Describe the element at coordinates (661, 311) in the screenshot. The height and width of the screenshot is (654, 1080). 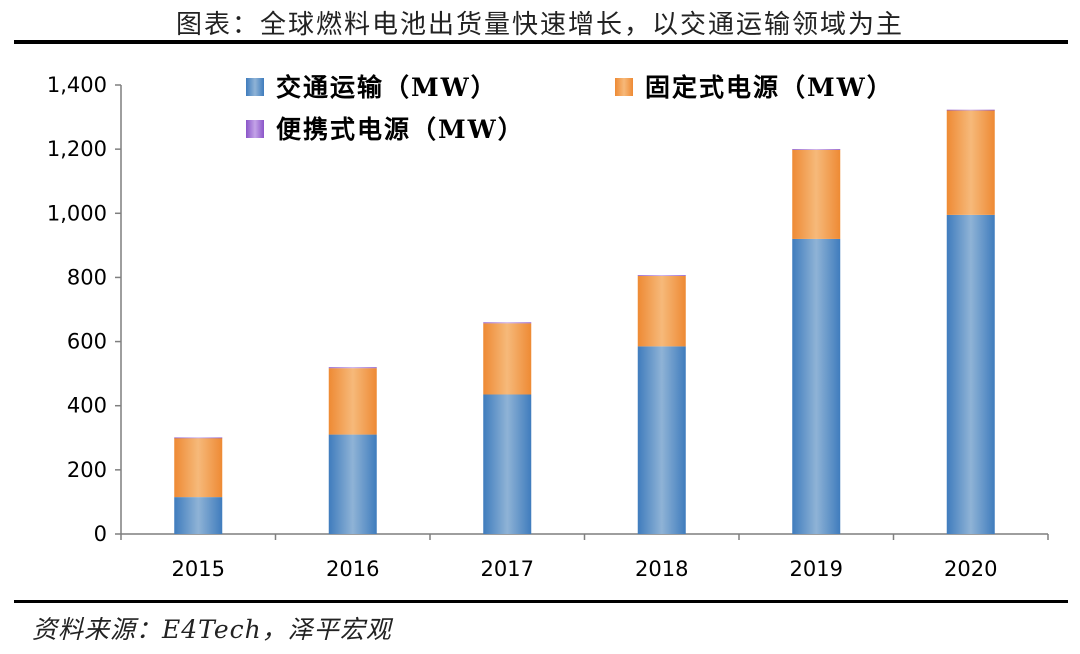
I see `bar-segment-1-2018` at that location.